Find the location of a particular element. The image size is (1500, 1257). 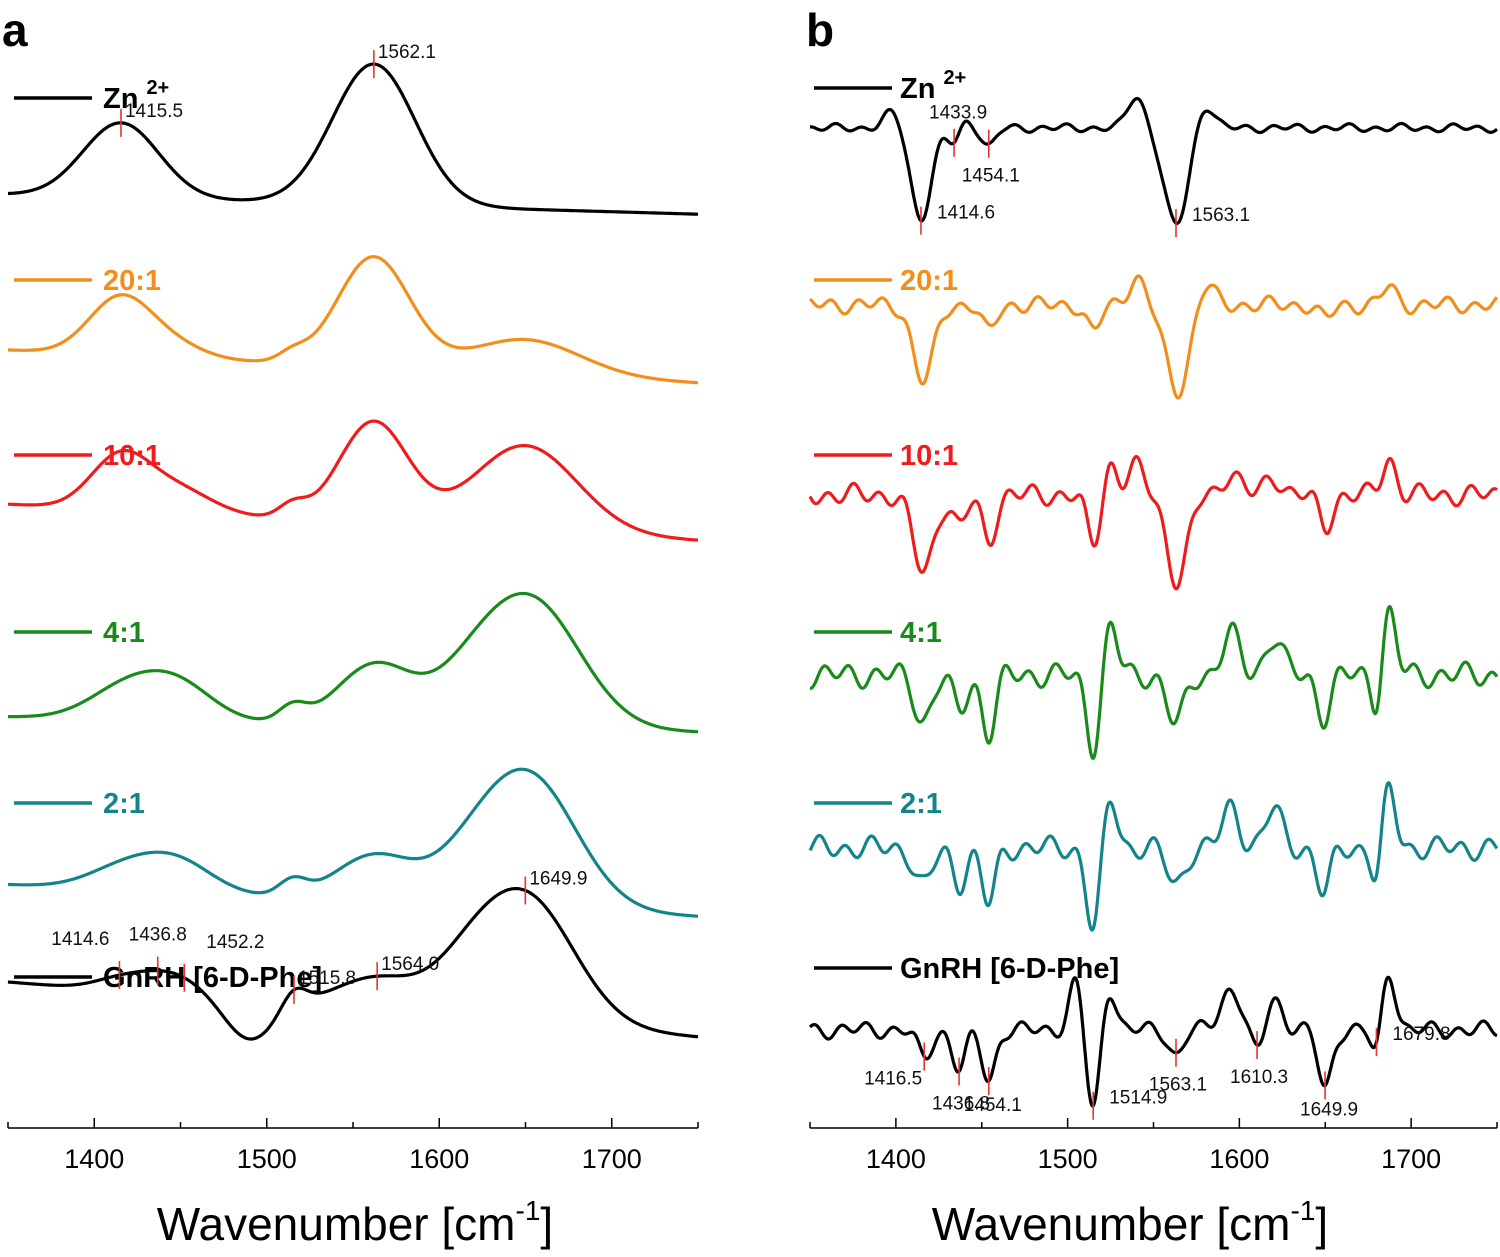

peak-label-1679-8: 1679.8 is located at coordinates (1421, 1034).